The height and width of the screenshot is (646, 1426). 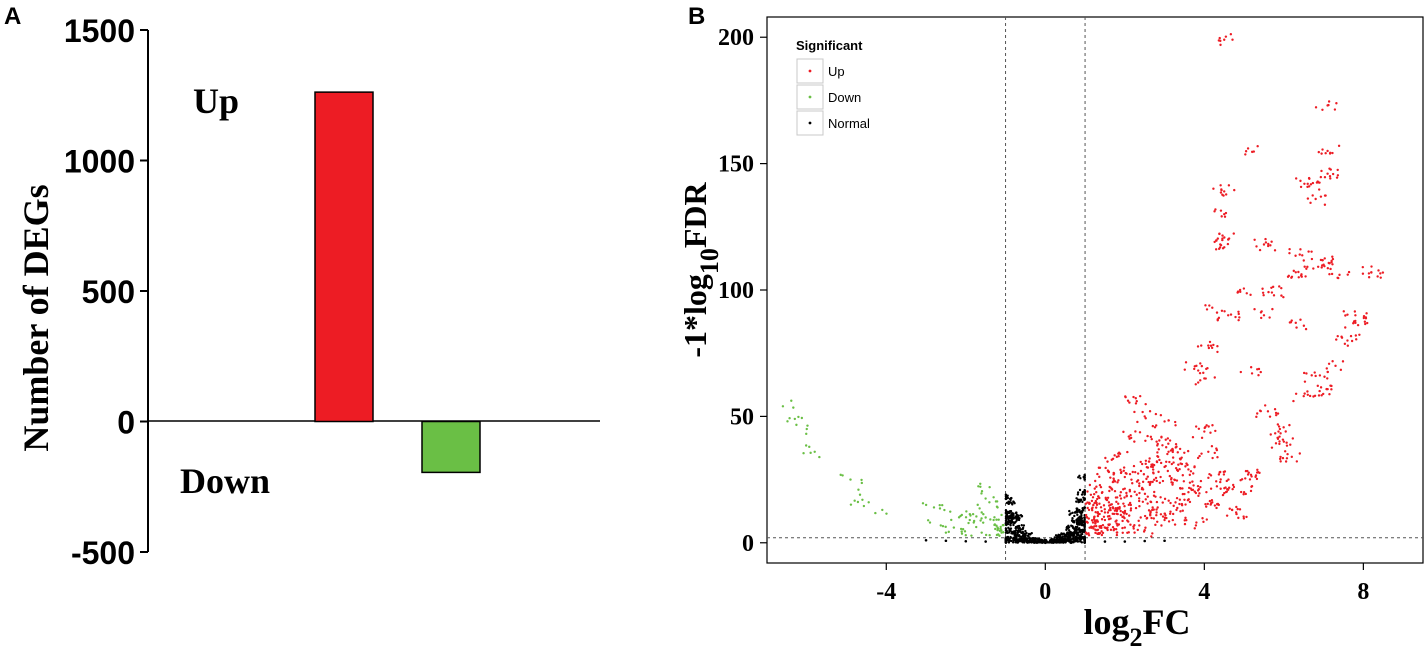 What do you see at coordinates (103, 553) in the screenshot?
I see `bar-y-tick-label: -500` at bounding box center [103, 553].